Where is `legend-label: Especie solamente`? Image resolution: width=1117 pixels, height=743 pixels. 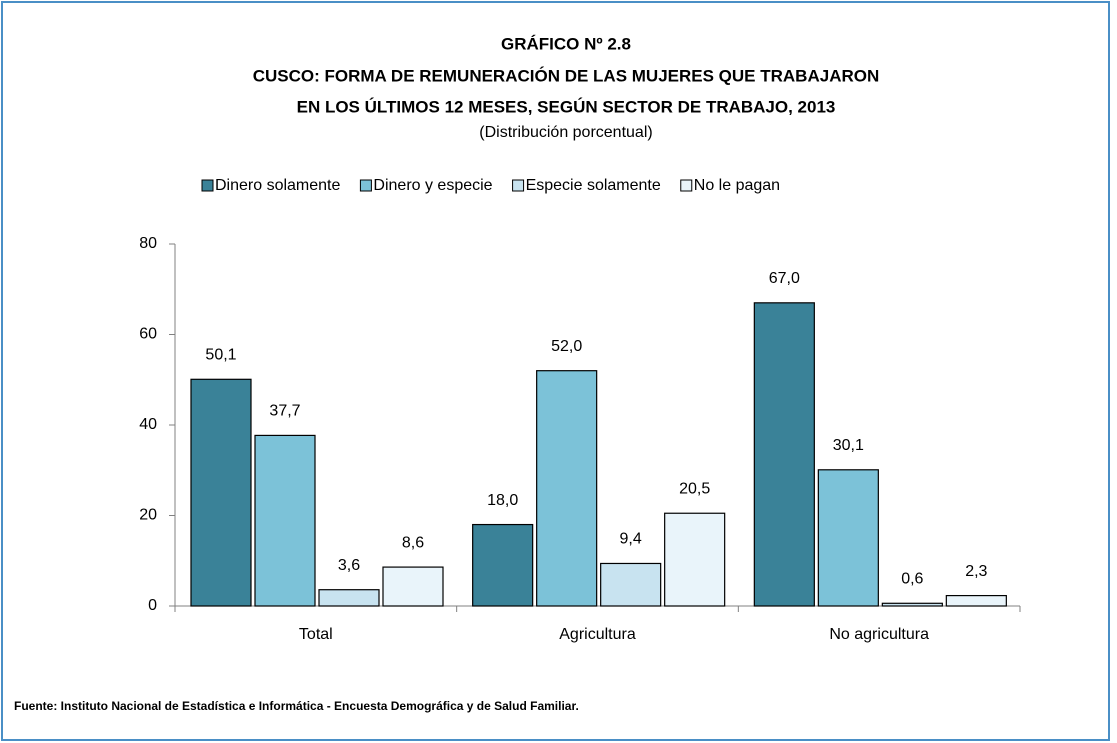
legend-label: Especie solamente is located at coordinates (593, 185).